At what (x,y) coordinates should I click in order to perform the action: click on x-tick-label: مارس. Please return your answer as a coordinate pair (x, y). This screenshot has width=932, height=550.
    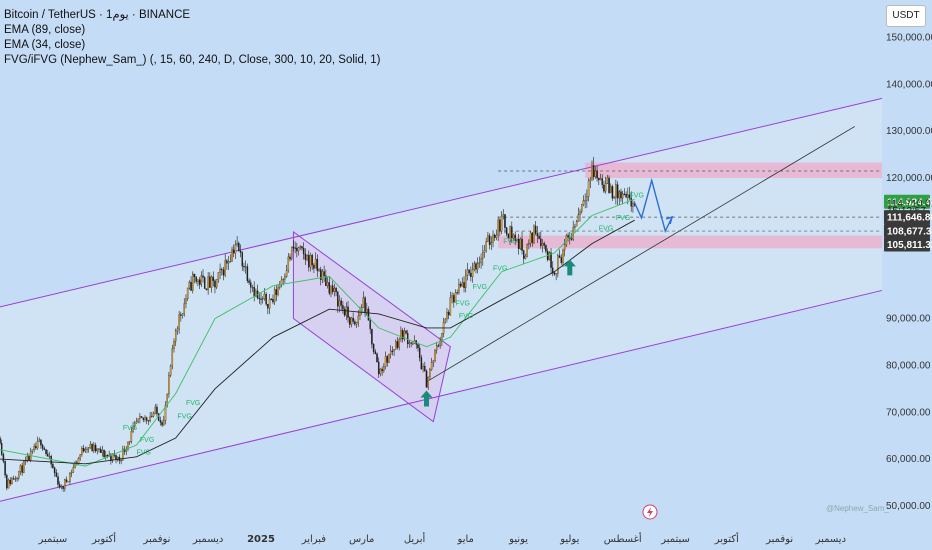
    Looking at the image, I should click on (361, 539).